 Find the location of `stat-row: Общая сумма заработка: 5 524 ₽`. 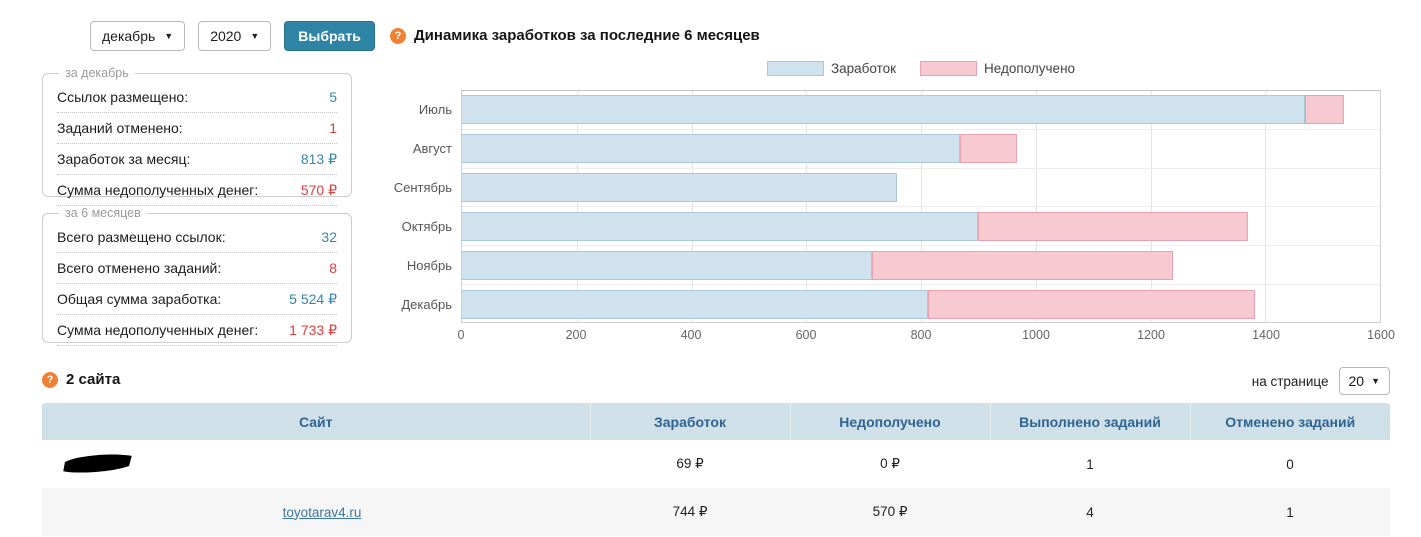

stat-row: Общая сумма заработка: 5 524 ₽ is located at coordinates (197, 299).